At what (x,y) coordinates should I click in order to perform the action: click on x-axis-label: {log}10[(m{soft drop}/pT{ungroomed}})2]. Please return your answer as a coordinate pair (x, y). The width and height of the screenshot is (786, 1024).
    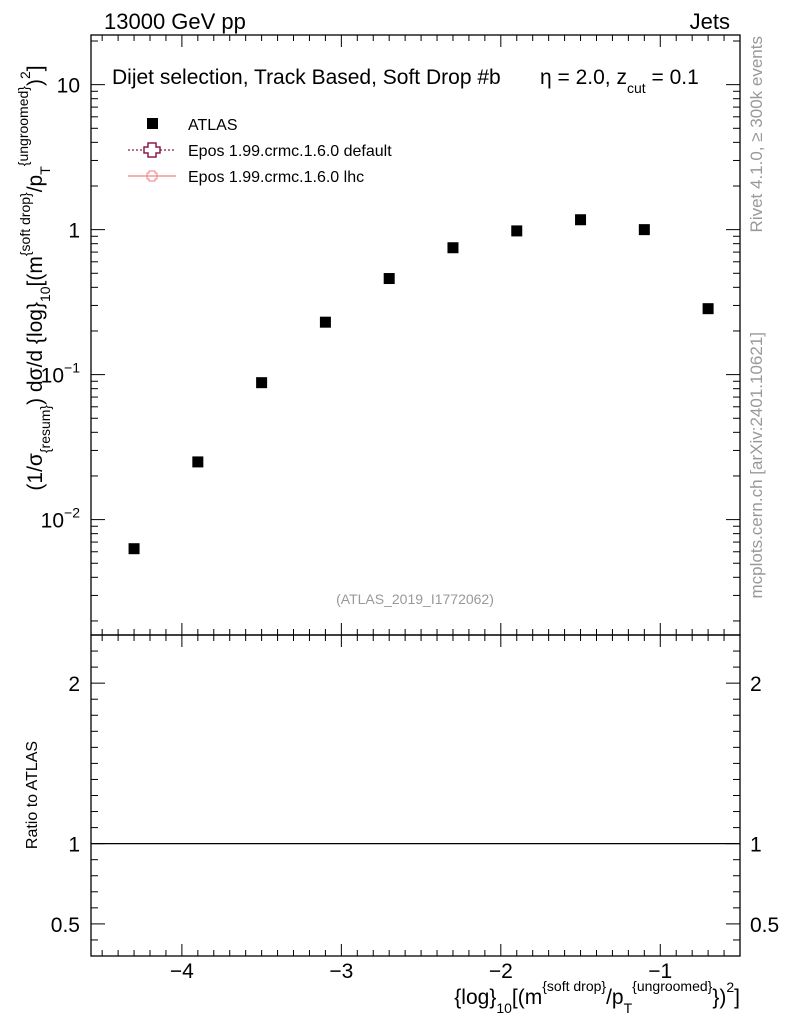
    Looking at the image, I should click on (597, 997).